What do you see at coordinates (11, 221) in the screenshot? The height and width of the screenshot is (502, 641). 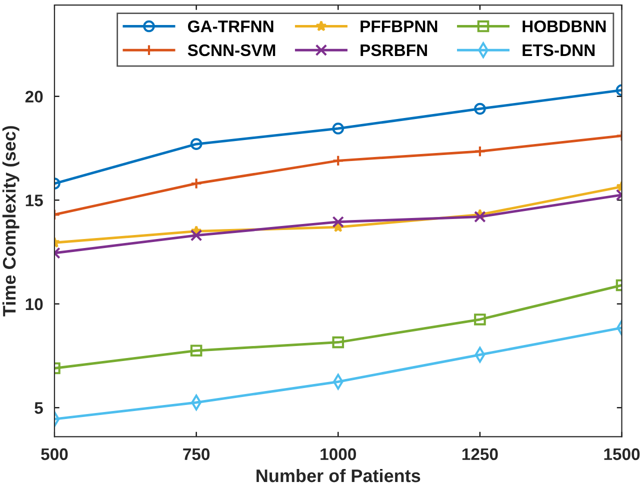 I see `y-axis-title: Time Complexity (sec)` at bounding box center [11, 221].